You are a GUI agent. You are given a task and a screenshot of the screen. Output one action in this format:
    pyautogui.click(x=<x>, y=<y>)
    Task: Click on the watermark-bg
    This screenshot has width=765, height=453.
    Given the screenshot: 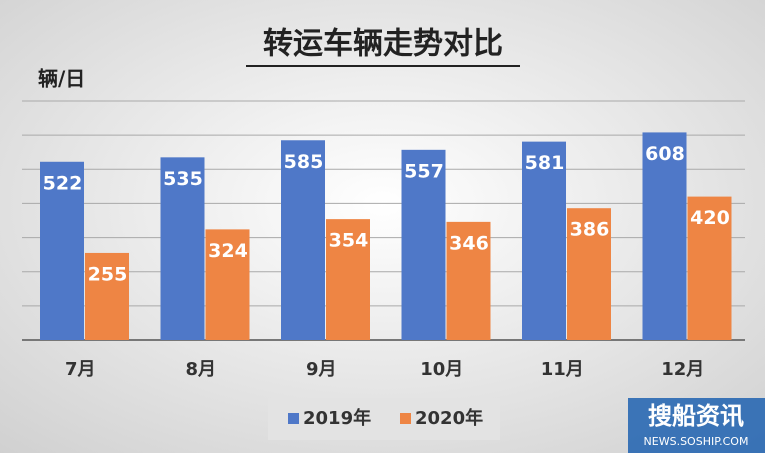 What is the action you would take?
    pyautogui.click(x=696, y=425)
    